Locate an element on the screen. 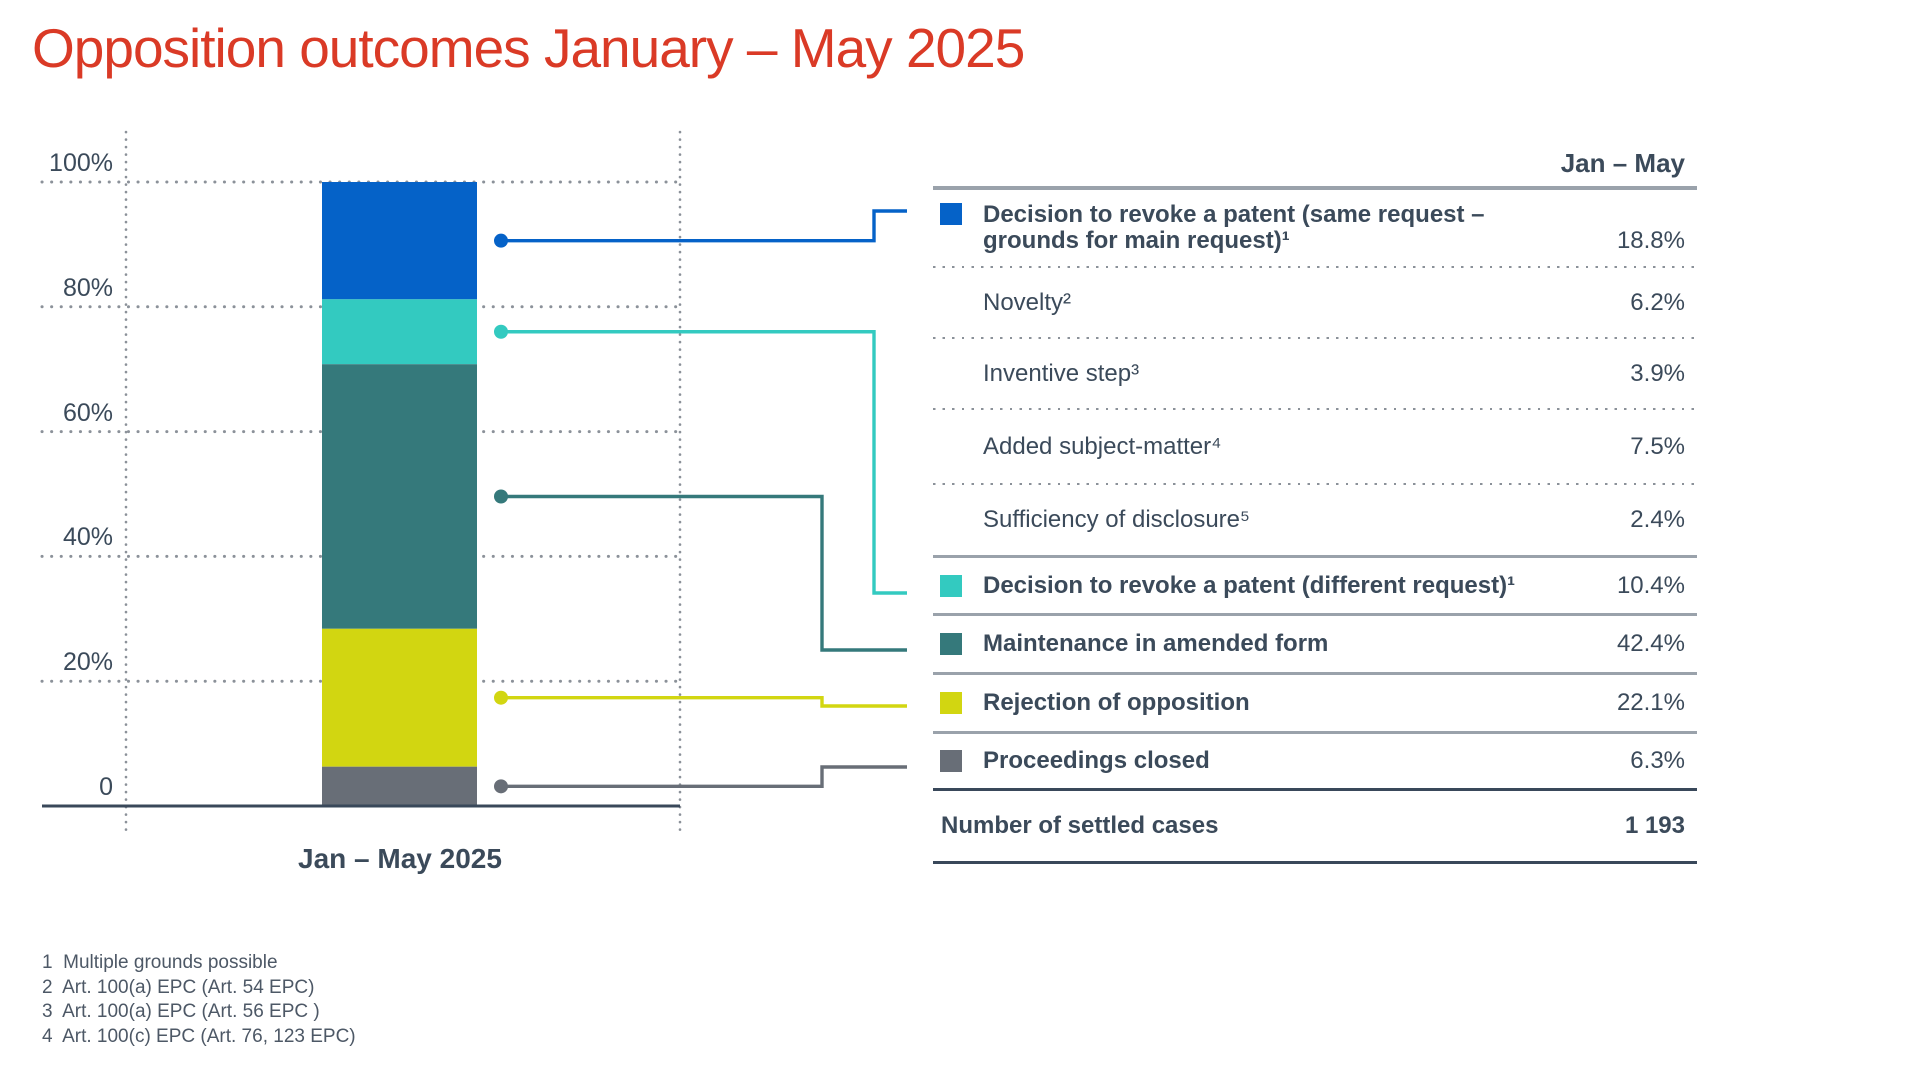 This screenshot has width=1920, height=1080. legend-swatch-revoke-different is located at coordinates (951, 585).